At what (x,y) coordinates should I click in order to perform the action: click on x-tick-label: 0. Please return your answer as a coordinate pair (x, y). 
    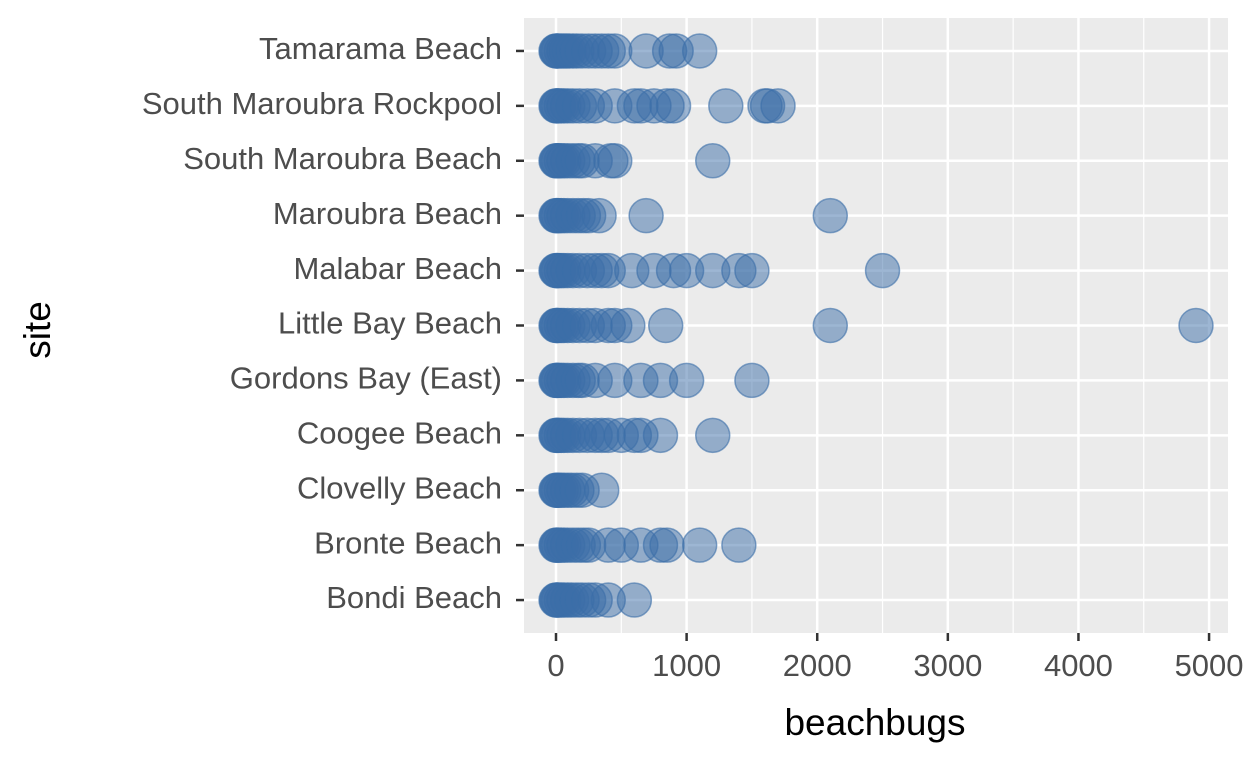
    Looking at the image, I should click on (555, 665).